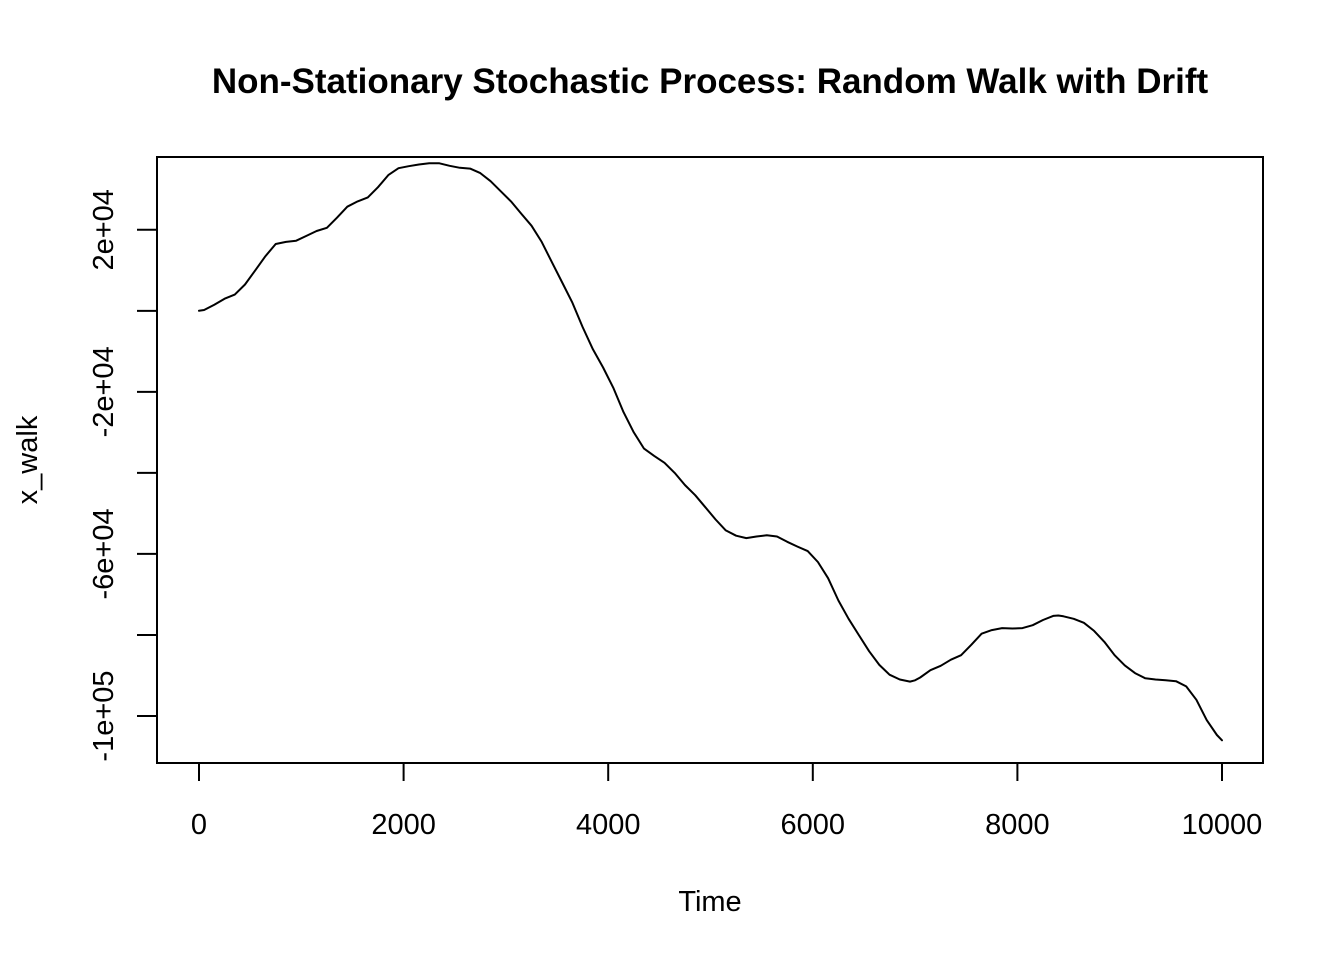 The width and height of the screenshot is (1344, 960). What do you see at coordinates (122, 475) in the screenshot?
I see `y-axis: -1e+05 -6e+04 -2e+04 2e+04` at bounding box center [122, 475].